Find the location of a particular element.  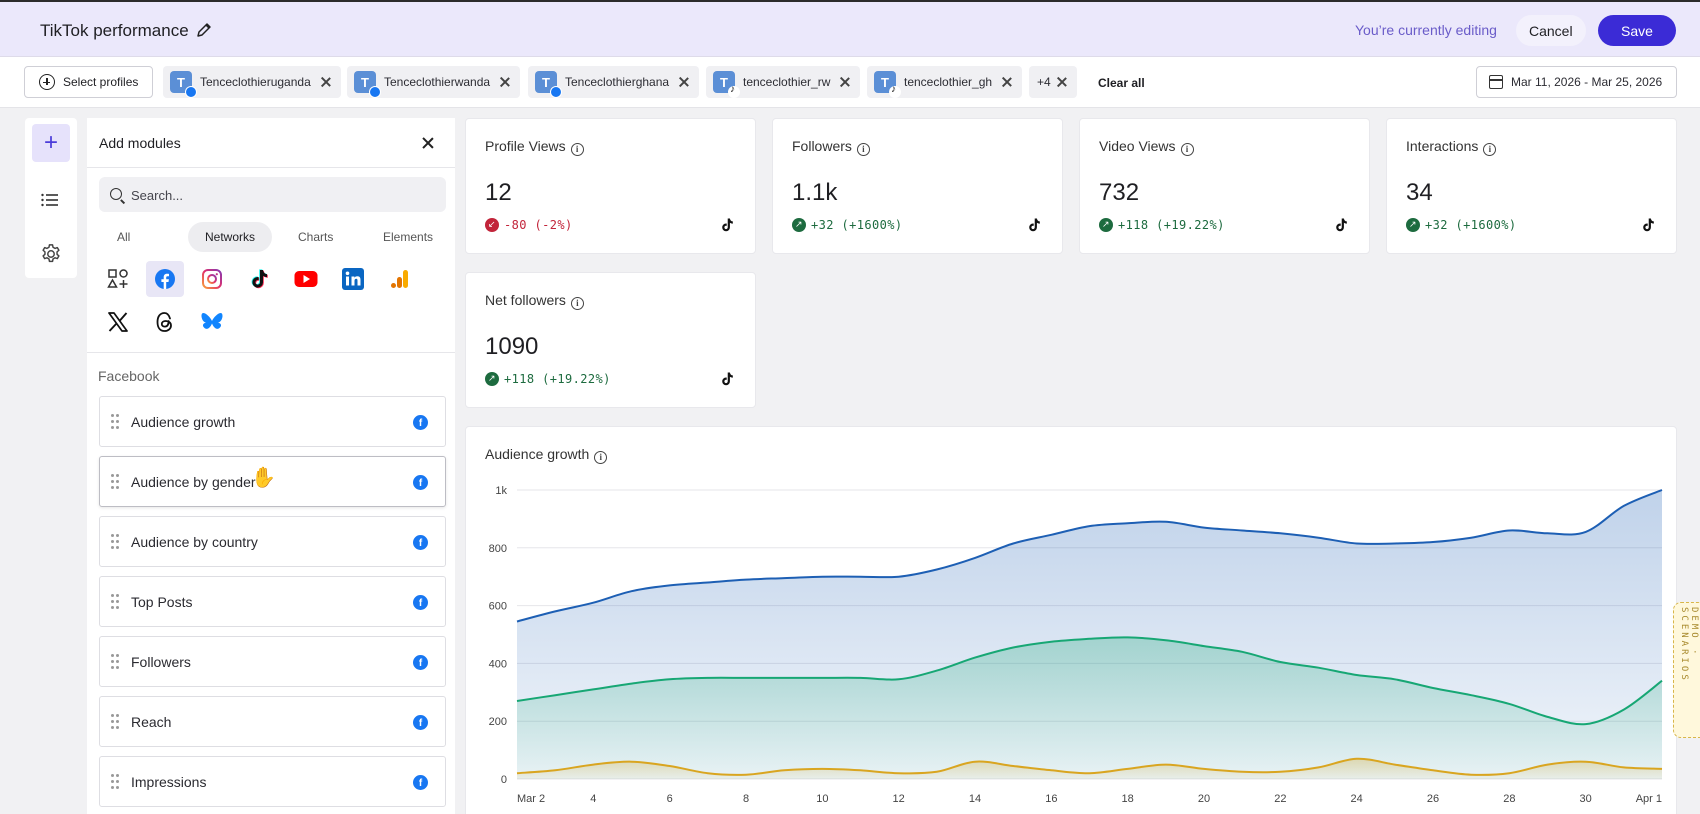

demo-scenarios-tab: DEMO · SCENARIOS is located at coordinates (1686, 670).